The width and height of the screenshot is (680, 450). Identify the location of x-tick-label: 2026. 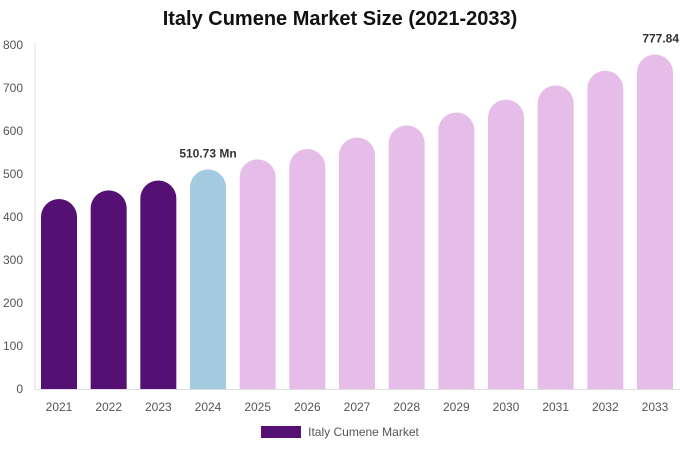
(307, 407).